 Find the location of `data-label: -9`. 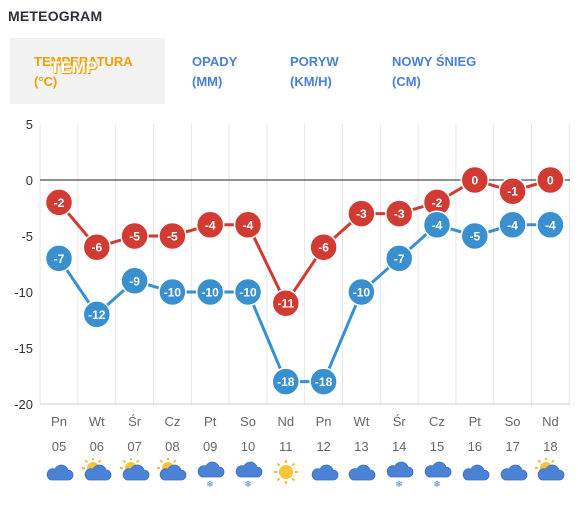

data-label: -9 is located at coordinates (134, 281).